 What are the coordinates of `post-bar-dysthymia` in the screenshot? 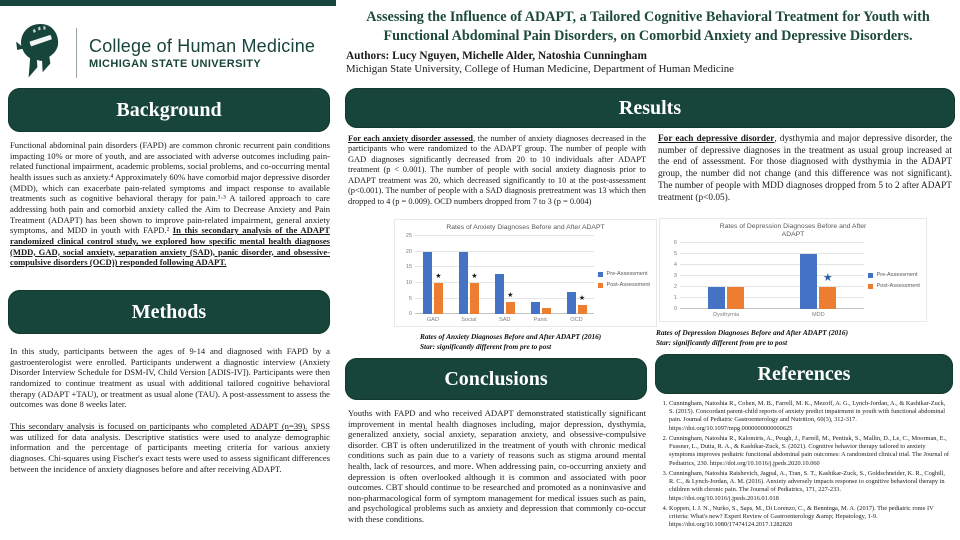 It's located at (736, 298).